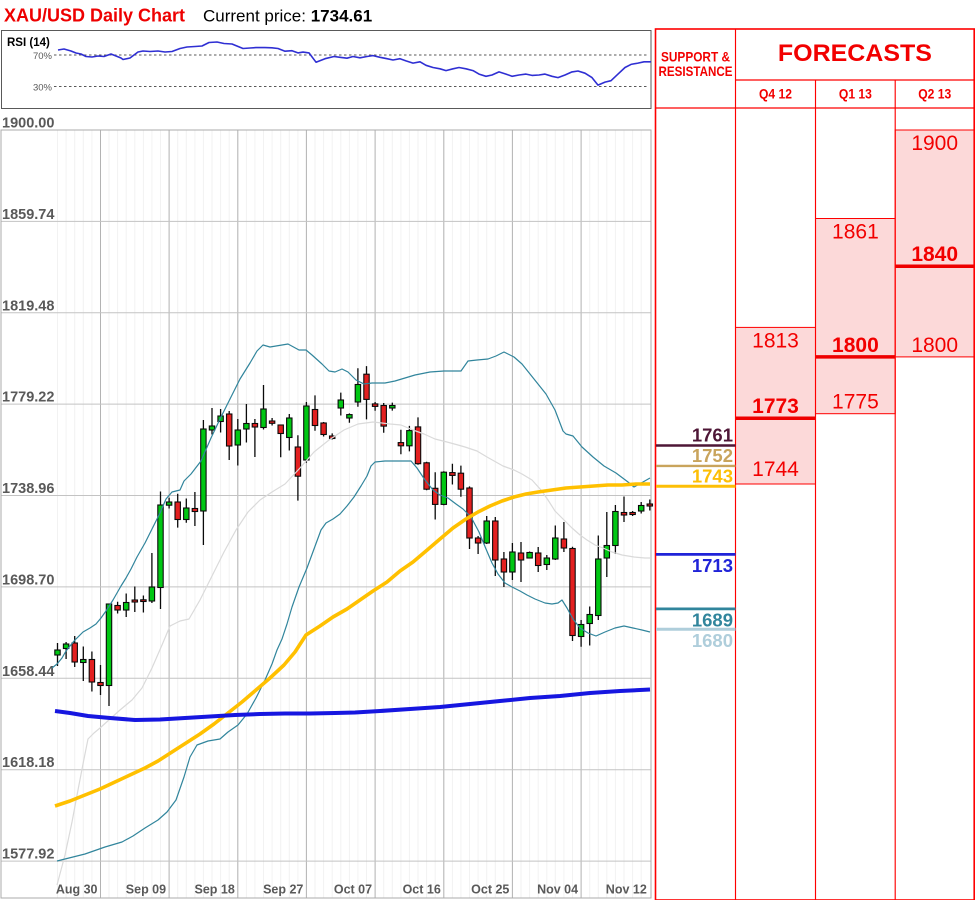 The image size is (975, 905). Describe the element at coordinates (422, 890) in the screenshot. I see `svg-text: Oct 16` at that location.